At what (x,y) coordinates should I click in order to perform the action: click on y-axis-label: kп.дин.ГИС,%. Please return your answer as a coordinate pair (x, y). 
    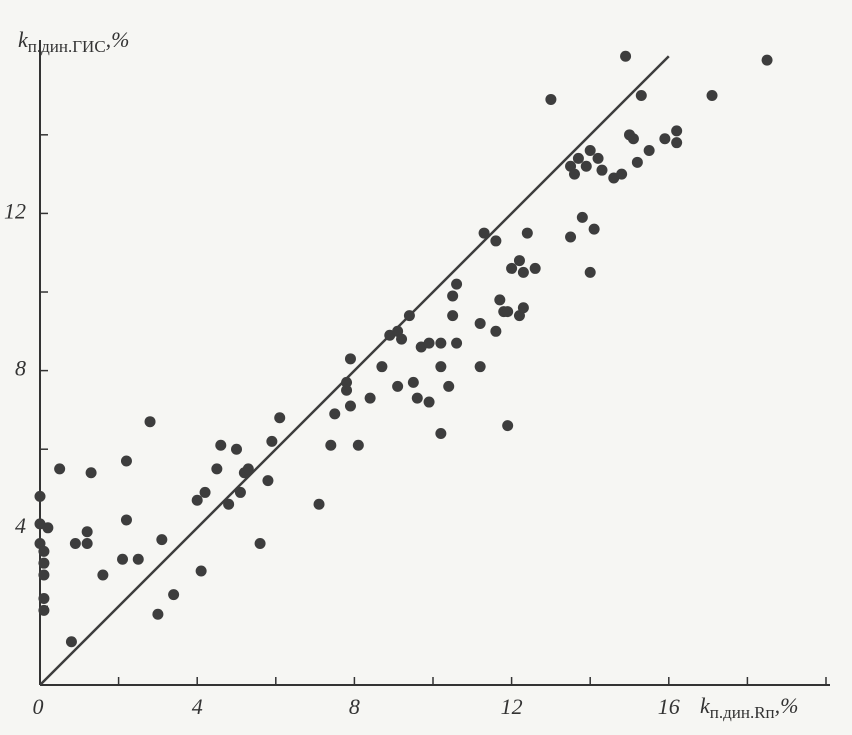
    Looking at the image, I should click on (73, 41).